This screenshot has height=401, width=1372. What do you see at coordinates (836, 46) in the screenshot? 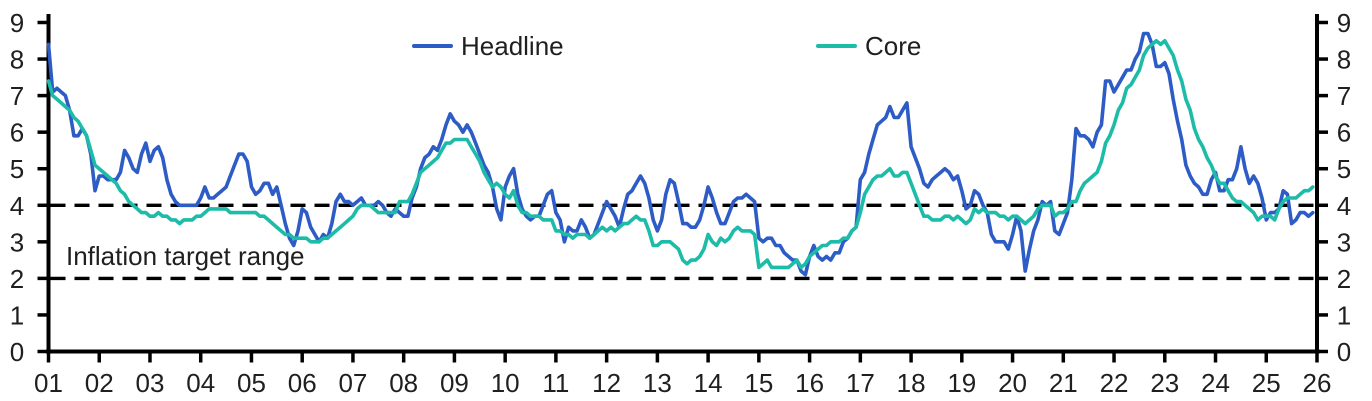
I see `core-legend-swatch` at bounding box center [836, 46].